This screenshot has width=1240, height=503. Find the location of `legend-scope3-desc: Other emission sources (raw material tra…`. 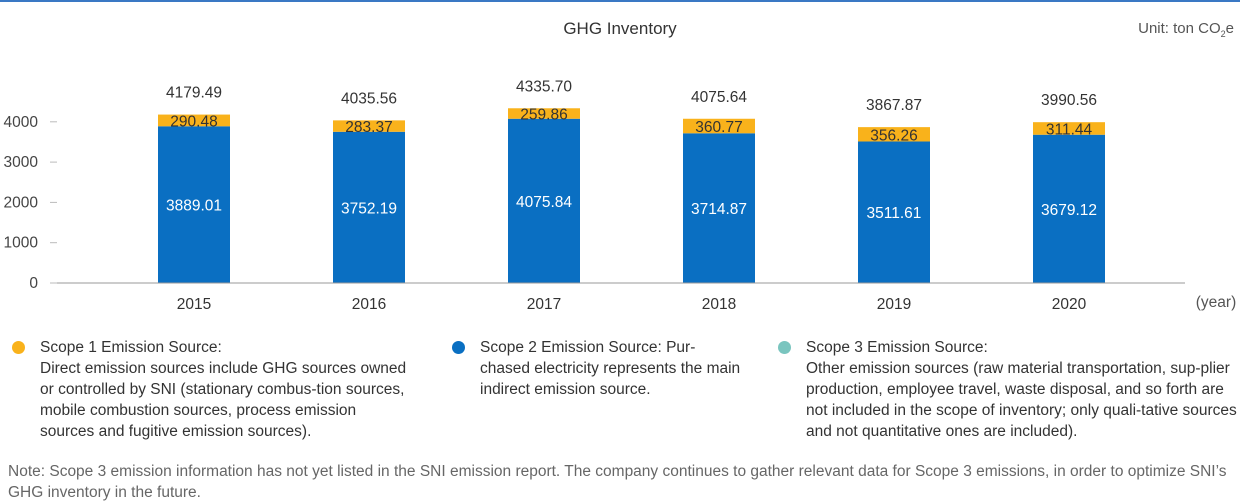

legend-scope3-desc: Other emission sources (raw material tra… is located at coordinates (1021, 400).